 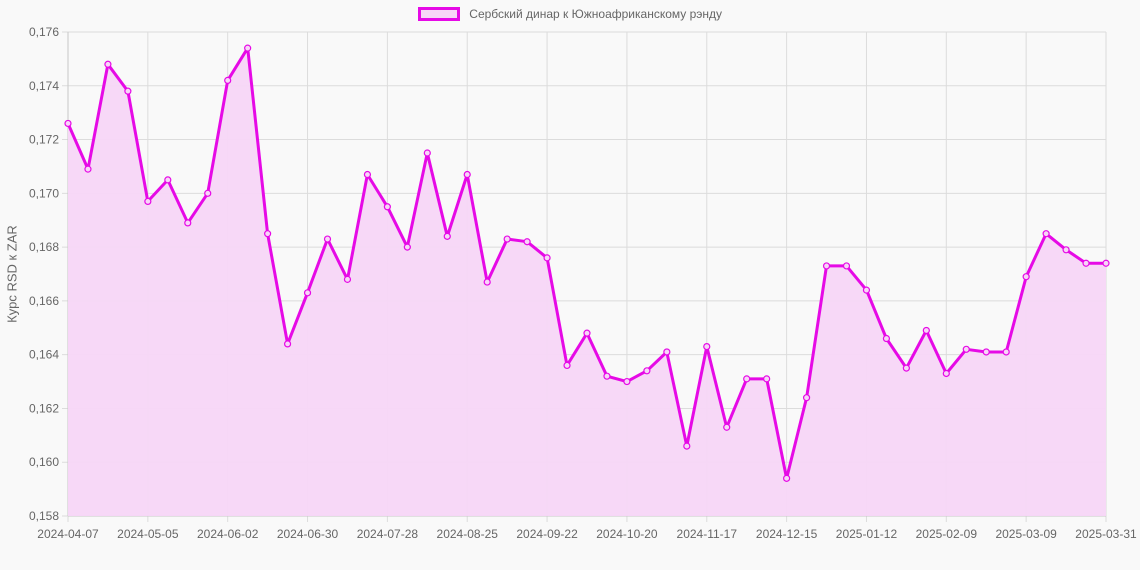 What do you see at coordinates (44, 462) in the screenshot?
I see `svg-text: 0,160` at bounding box center [44, 462].